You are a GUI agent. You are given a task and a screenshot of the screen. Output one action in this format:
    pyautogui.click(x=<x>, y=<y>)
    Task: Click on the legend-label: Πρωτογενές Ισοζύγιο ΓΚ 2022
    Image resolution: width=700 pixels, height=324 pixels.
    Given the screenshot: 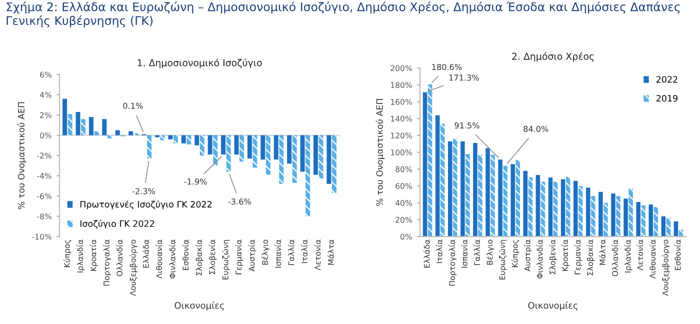 What is the action you would take?
    pyautogui.click(x=146, y=205)
    